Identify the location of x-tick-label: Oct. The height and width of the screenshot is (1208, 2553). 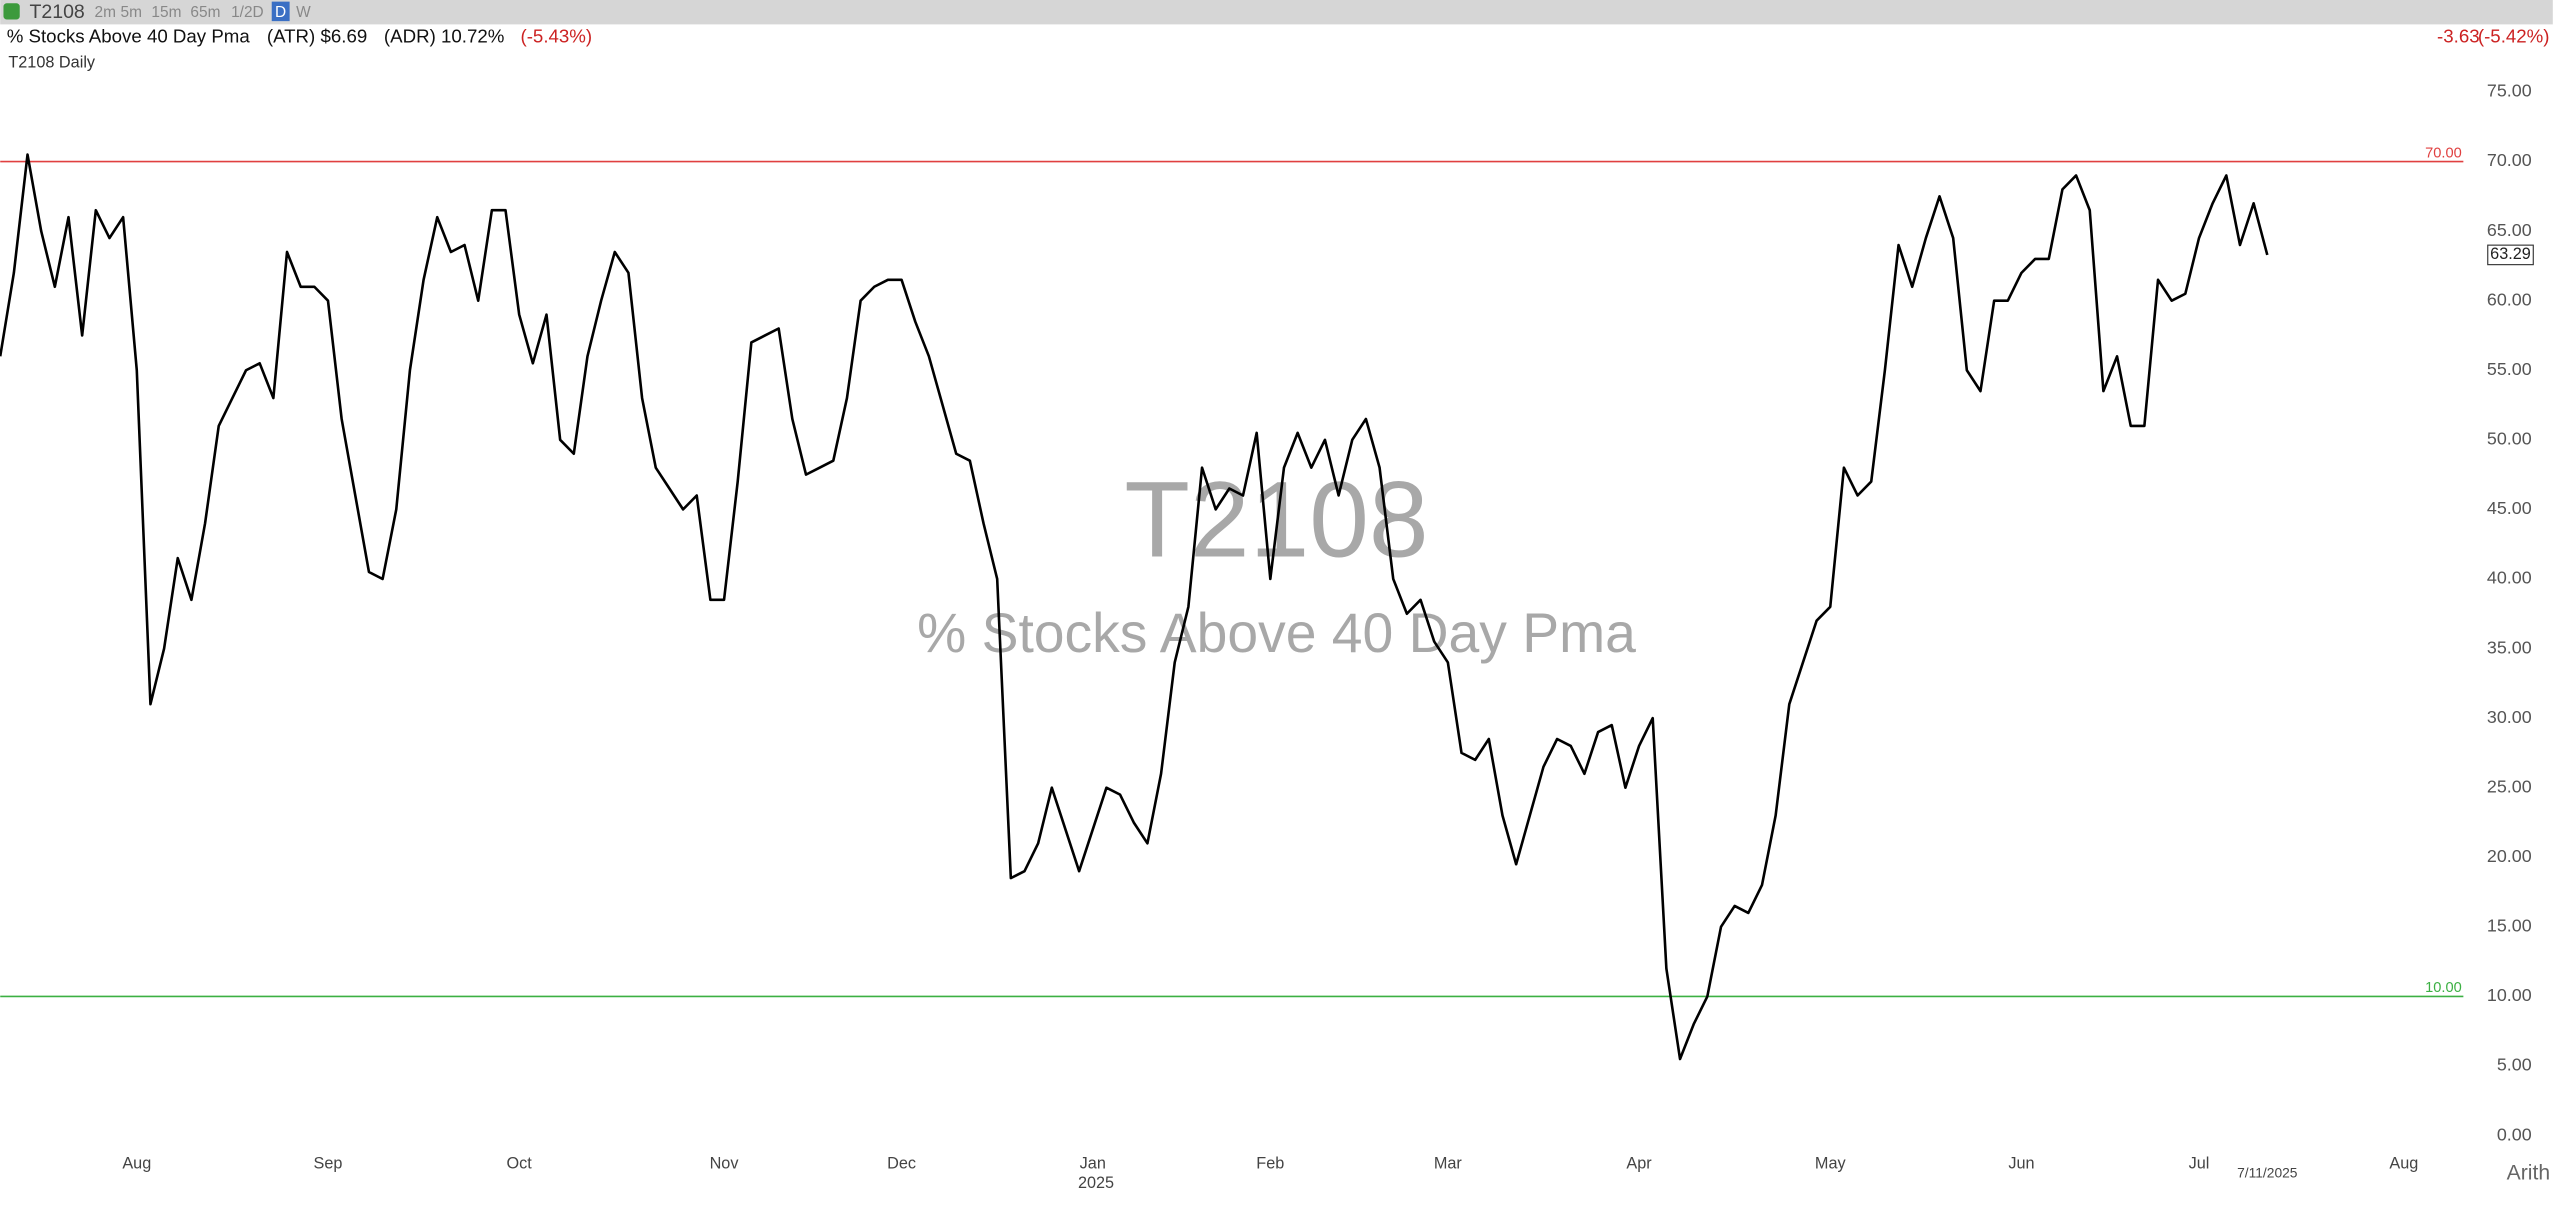
(520, 1163).